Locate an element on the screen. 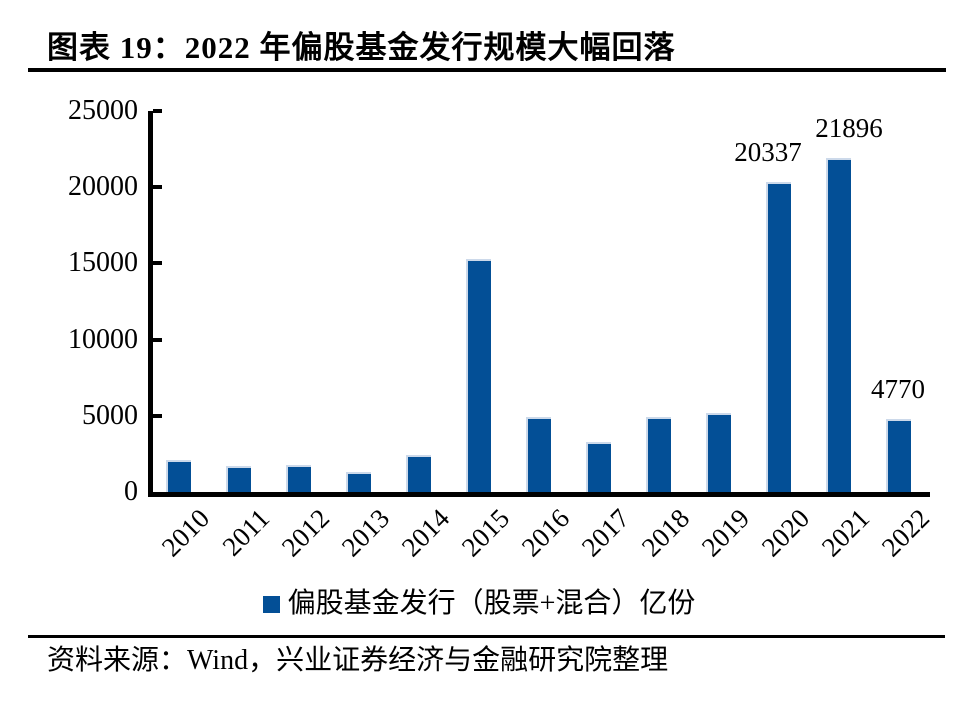 This screenshot has height=704, width=958. bar-2010 is located at coordinates (178, 476).